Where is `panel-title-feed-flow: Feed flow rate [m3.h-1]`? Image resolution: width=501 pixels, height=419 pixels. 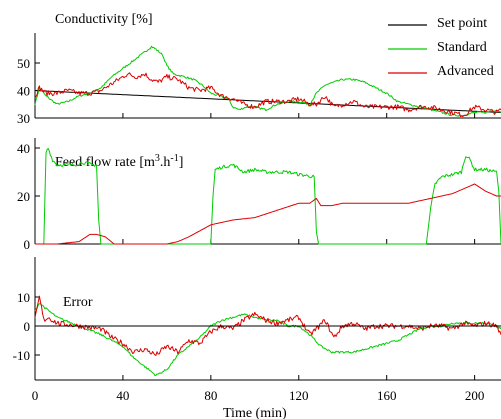
panel-title-feed-flow: Feed flow rate [m3.h-1] is located at coordinates (119, 161).